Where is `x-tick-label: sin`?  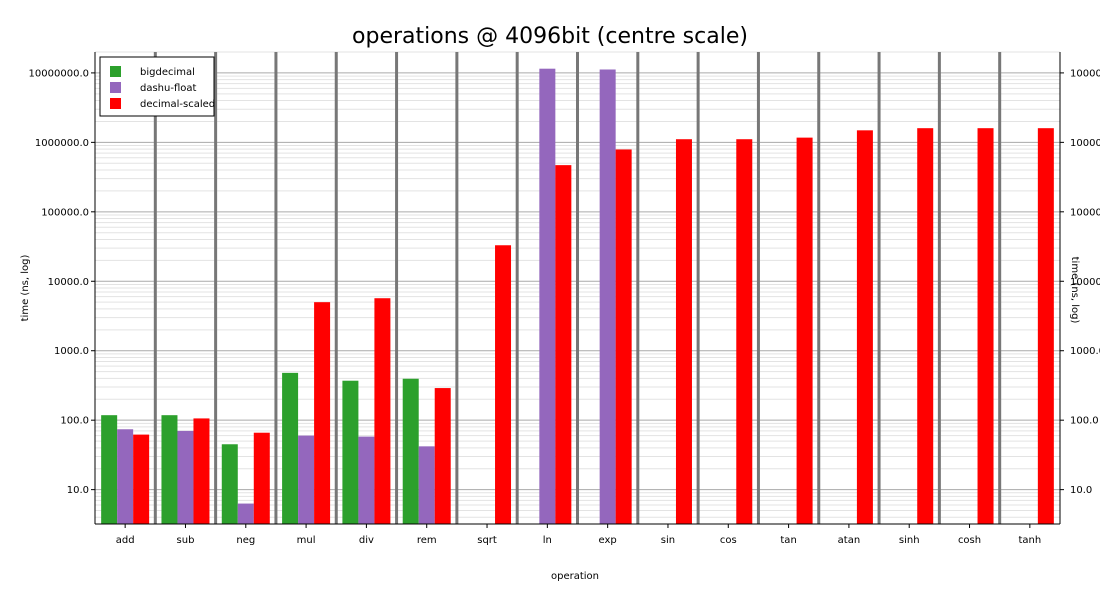
x-tick-label: sin is located at coordinates (668, 540).